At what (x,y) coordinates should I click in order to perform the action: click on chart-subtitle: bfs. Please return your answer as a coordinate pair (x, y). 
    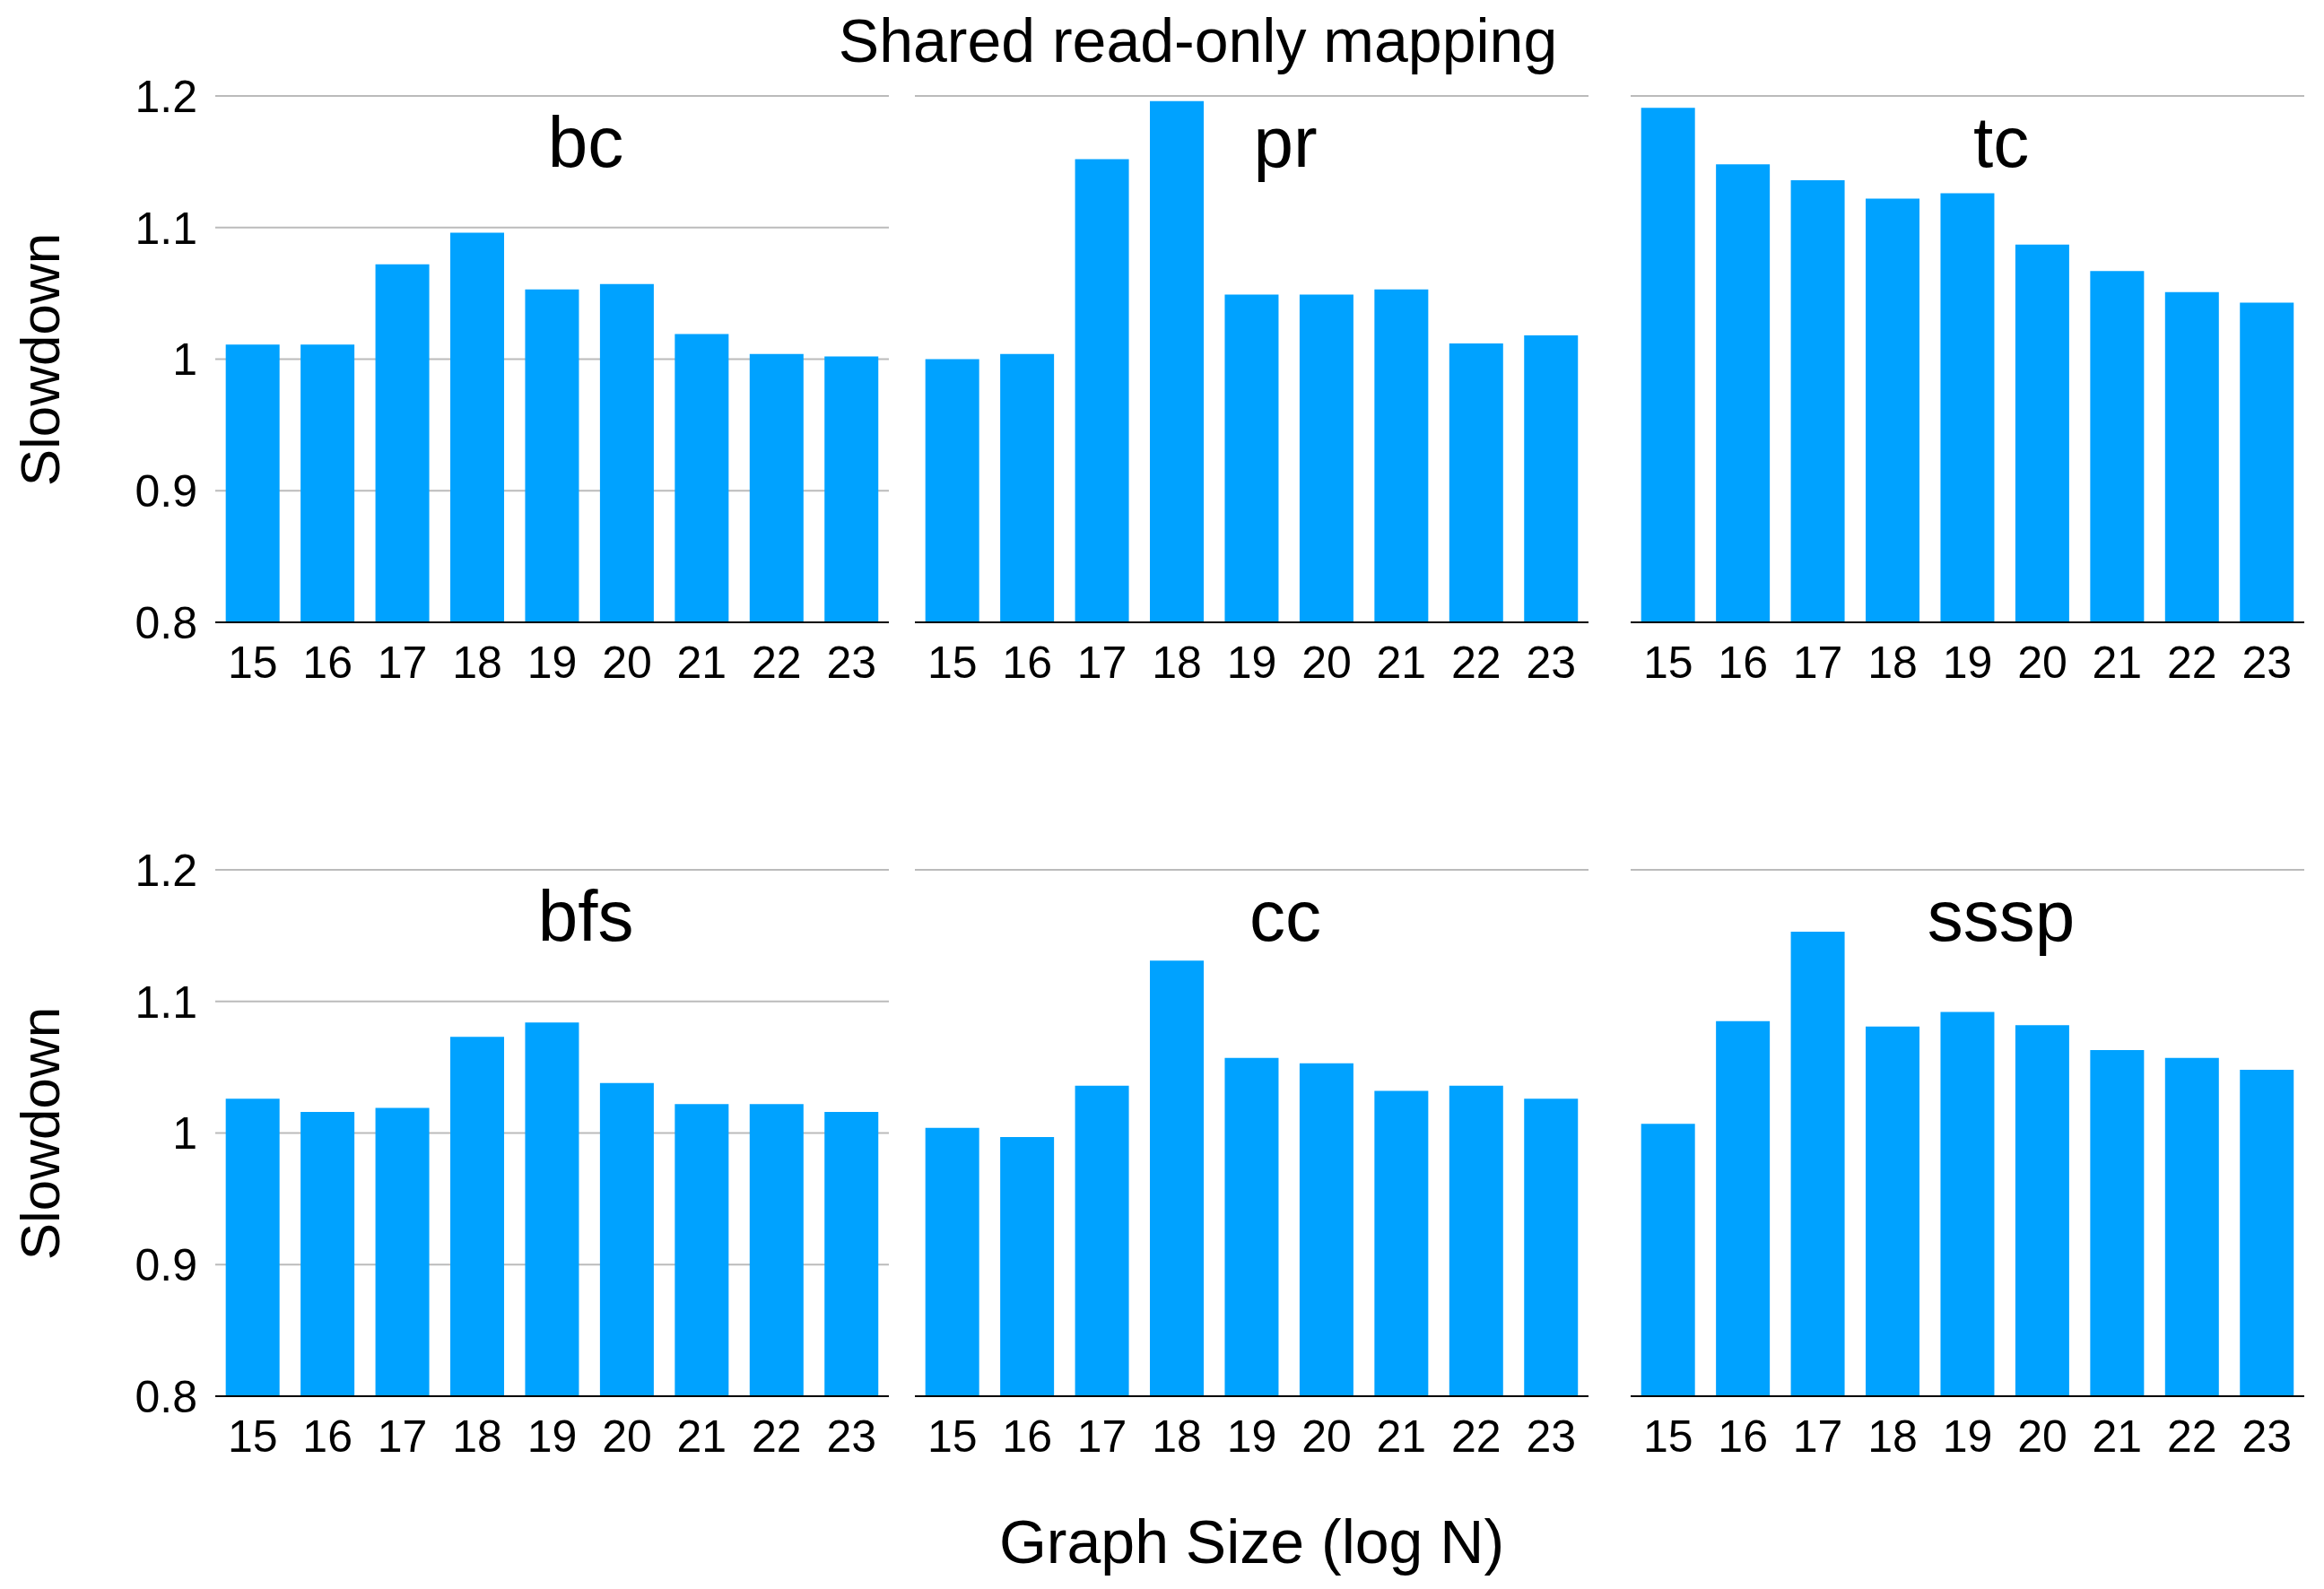
    Looking at the image, I should click on (585, 916).